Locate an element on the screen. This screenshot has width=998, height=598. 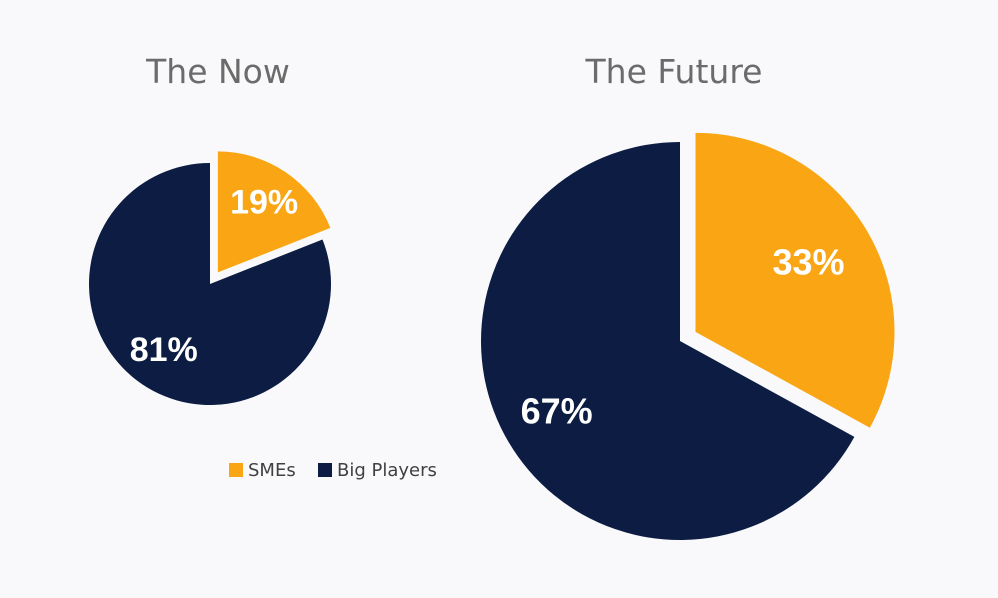
legend-label-smes: SMEs is located at coordinates (272, 470).